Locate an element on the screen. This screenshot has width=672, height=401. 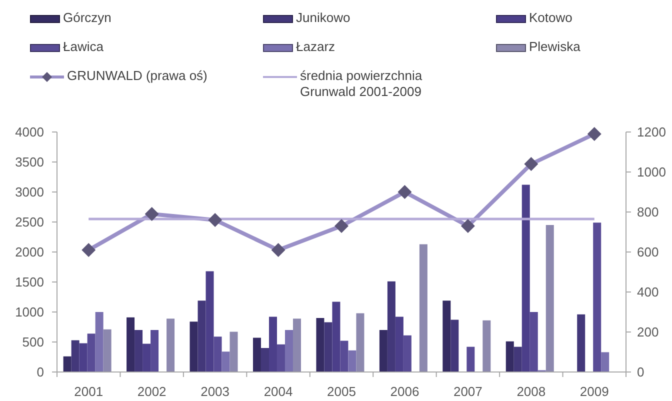
y2-tick-label: 400 is located at coordinates (648, 292).